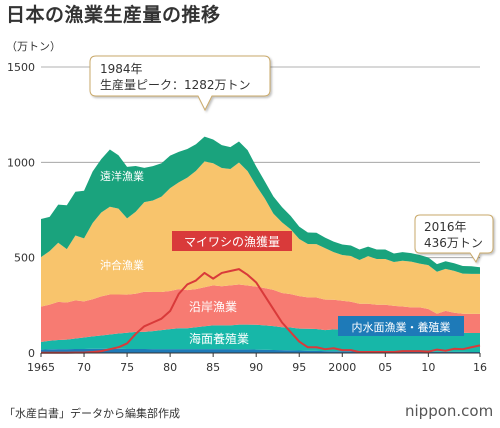 This screenshot has height=428, width=500. I want to click on peak-callout-year: 1984年, so click(121, 69).